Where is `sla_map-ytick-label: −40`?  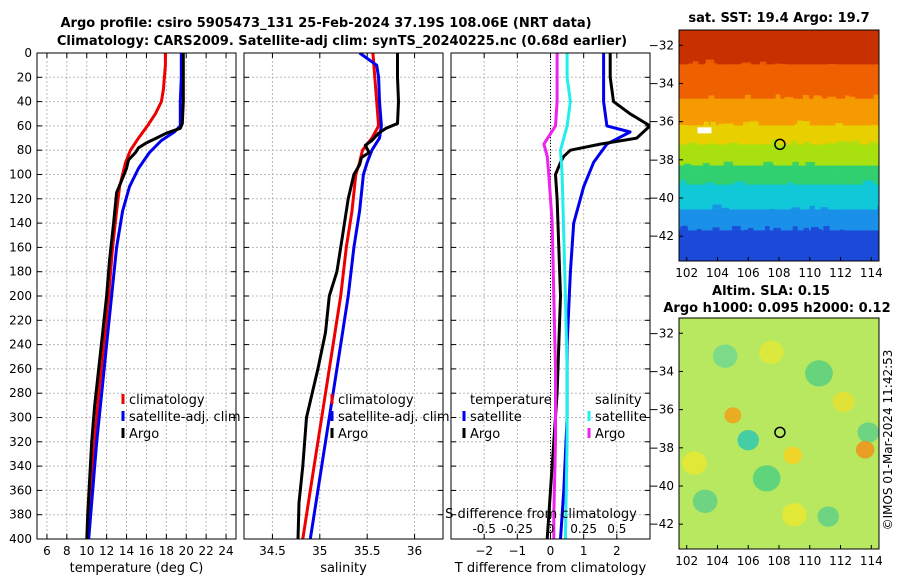 sla_map-ytick-label: −40 is located at coordinates (661, 486).